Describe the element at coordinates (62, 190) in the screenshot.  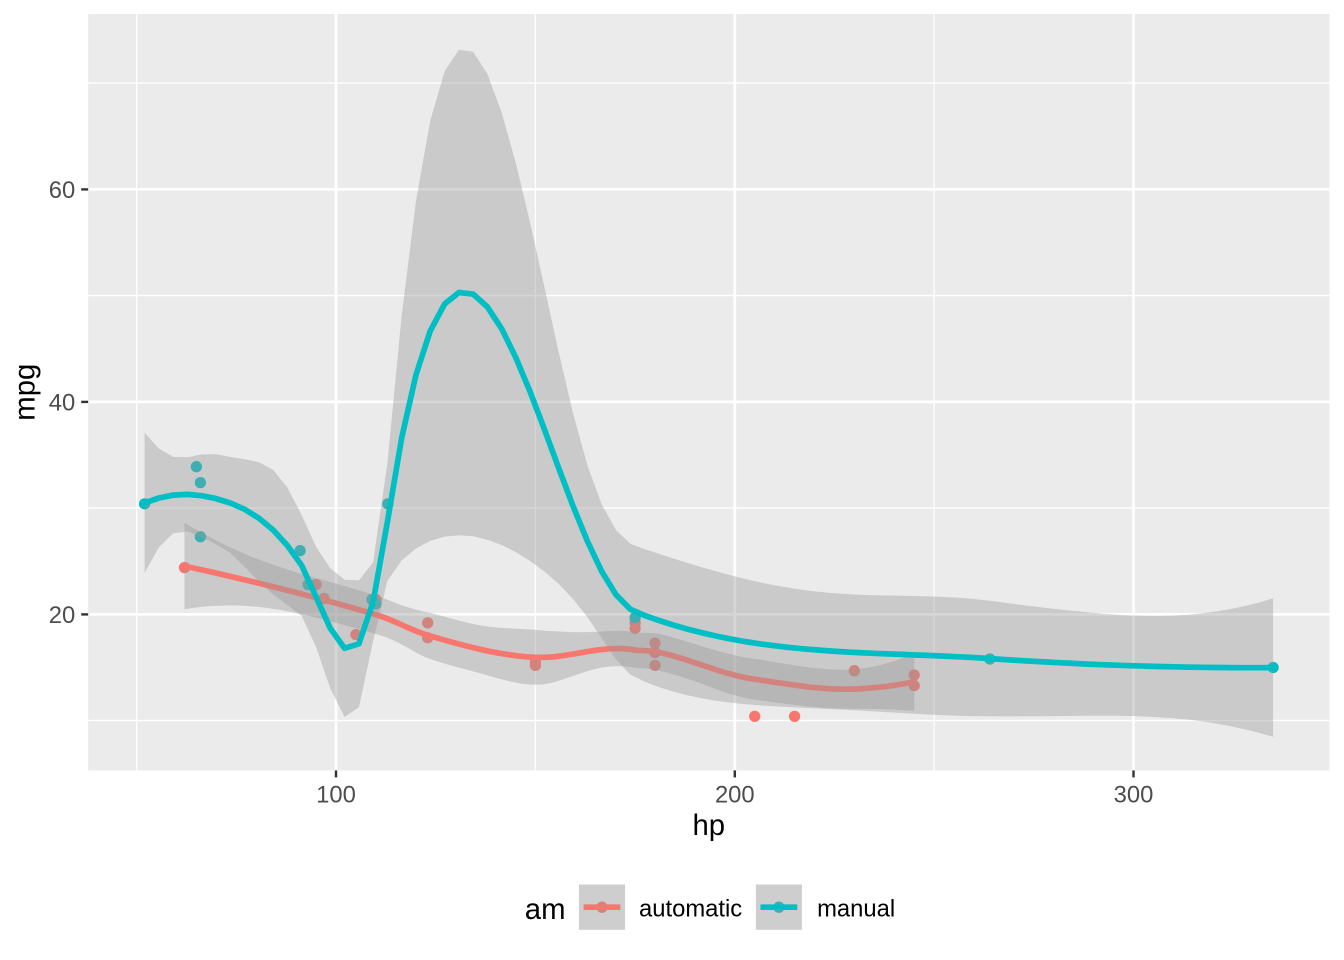
I see `svg-text: 60` at that location.